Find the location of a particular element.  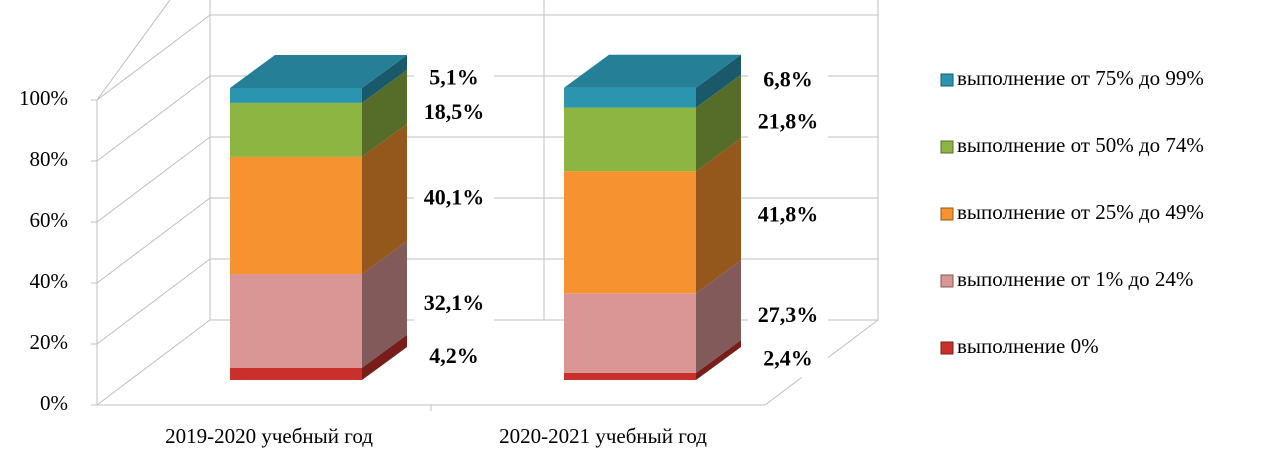

x-tick-label: 2019-2020 учебный год is located at coordinates (269, 436).